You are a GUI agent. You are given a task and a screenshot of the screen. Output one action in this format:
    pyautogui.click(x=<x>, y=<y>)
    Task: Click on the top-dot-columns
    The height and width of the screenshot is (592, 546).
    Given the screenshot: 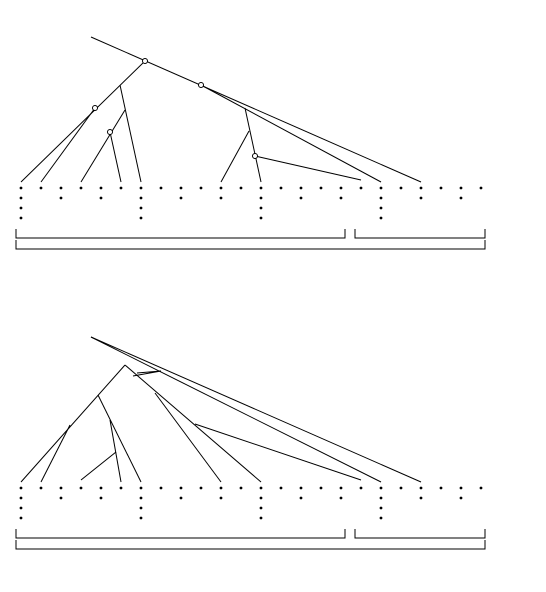 What is the action you would take?
    pyautogui.click(x=251, y=203)
    